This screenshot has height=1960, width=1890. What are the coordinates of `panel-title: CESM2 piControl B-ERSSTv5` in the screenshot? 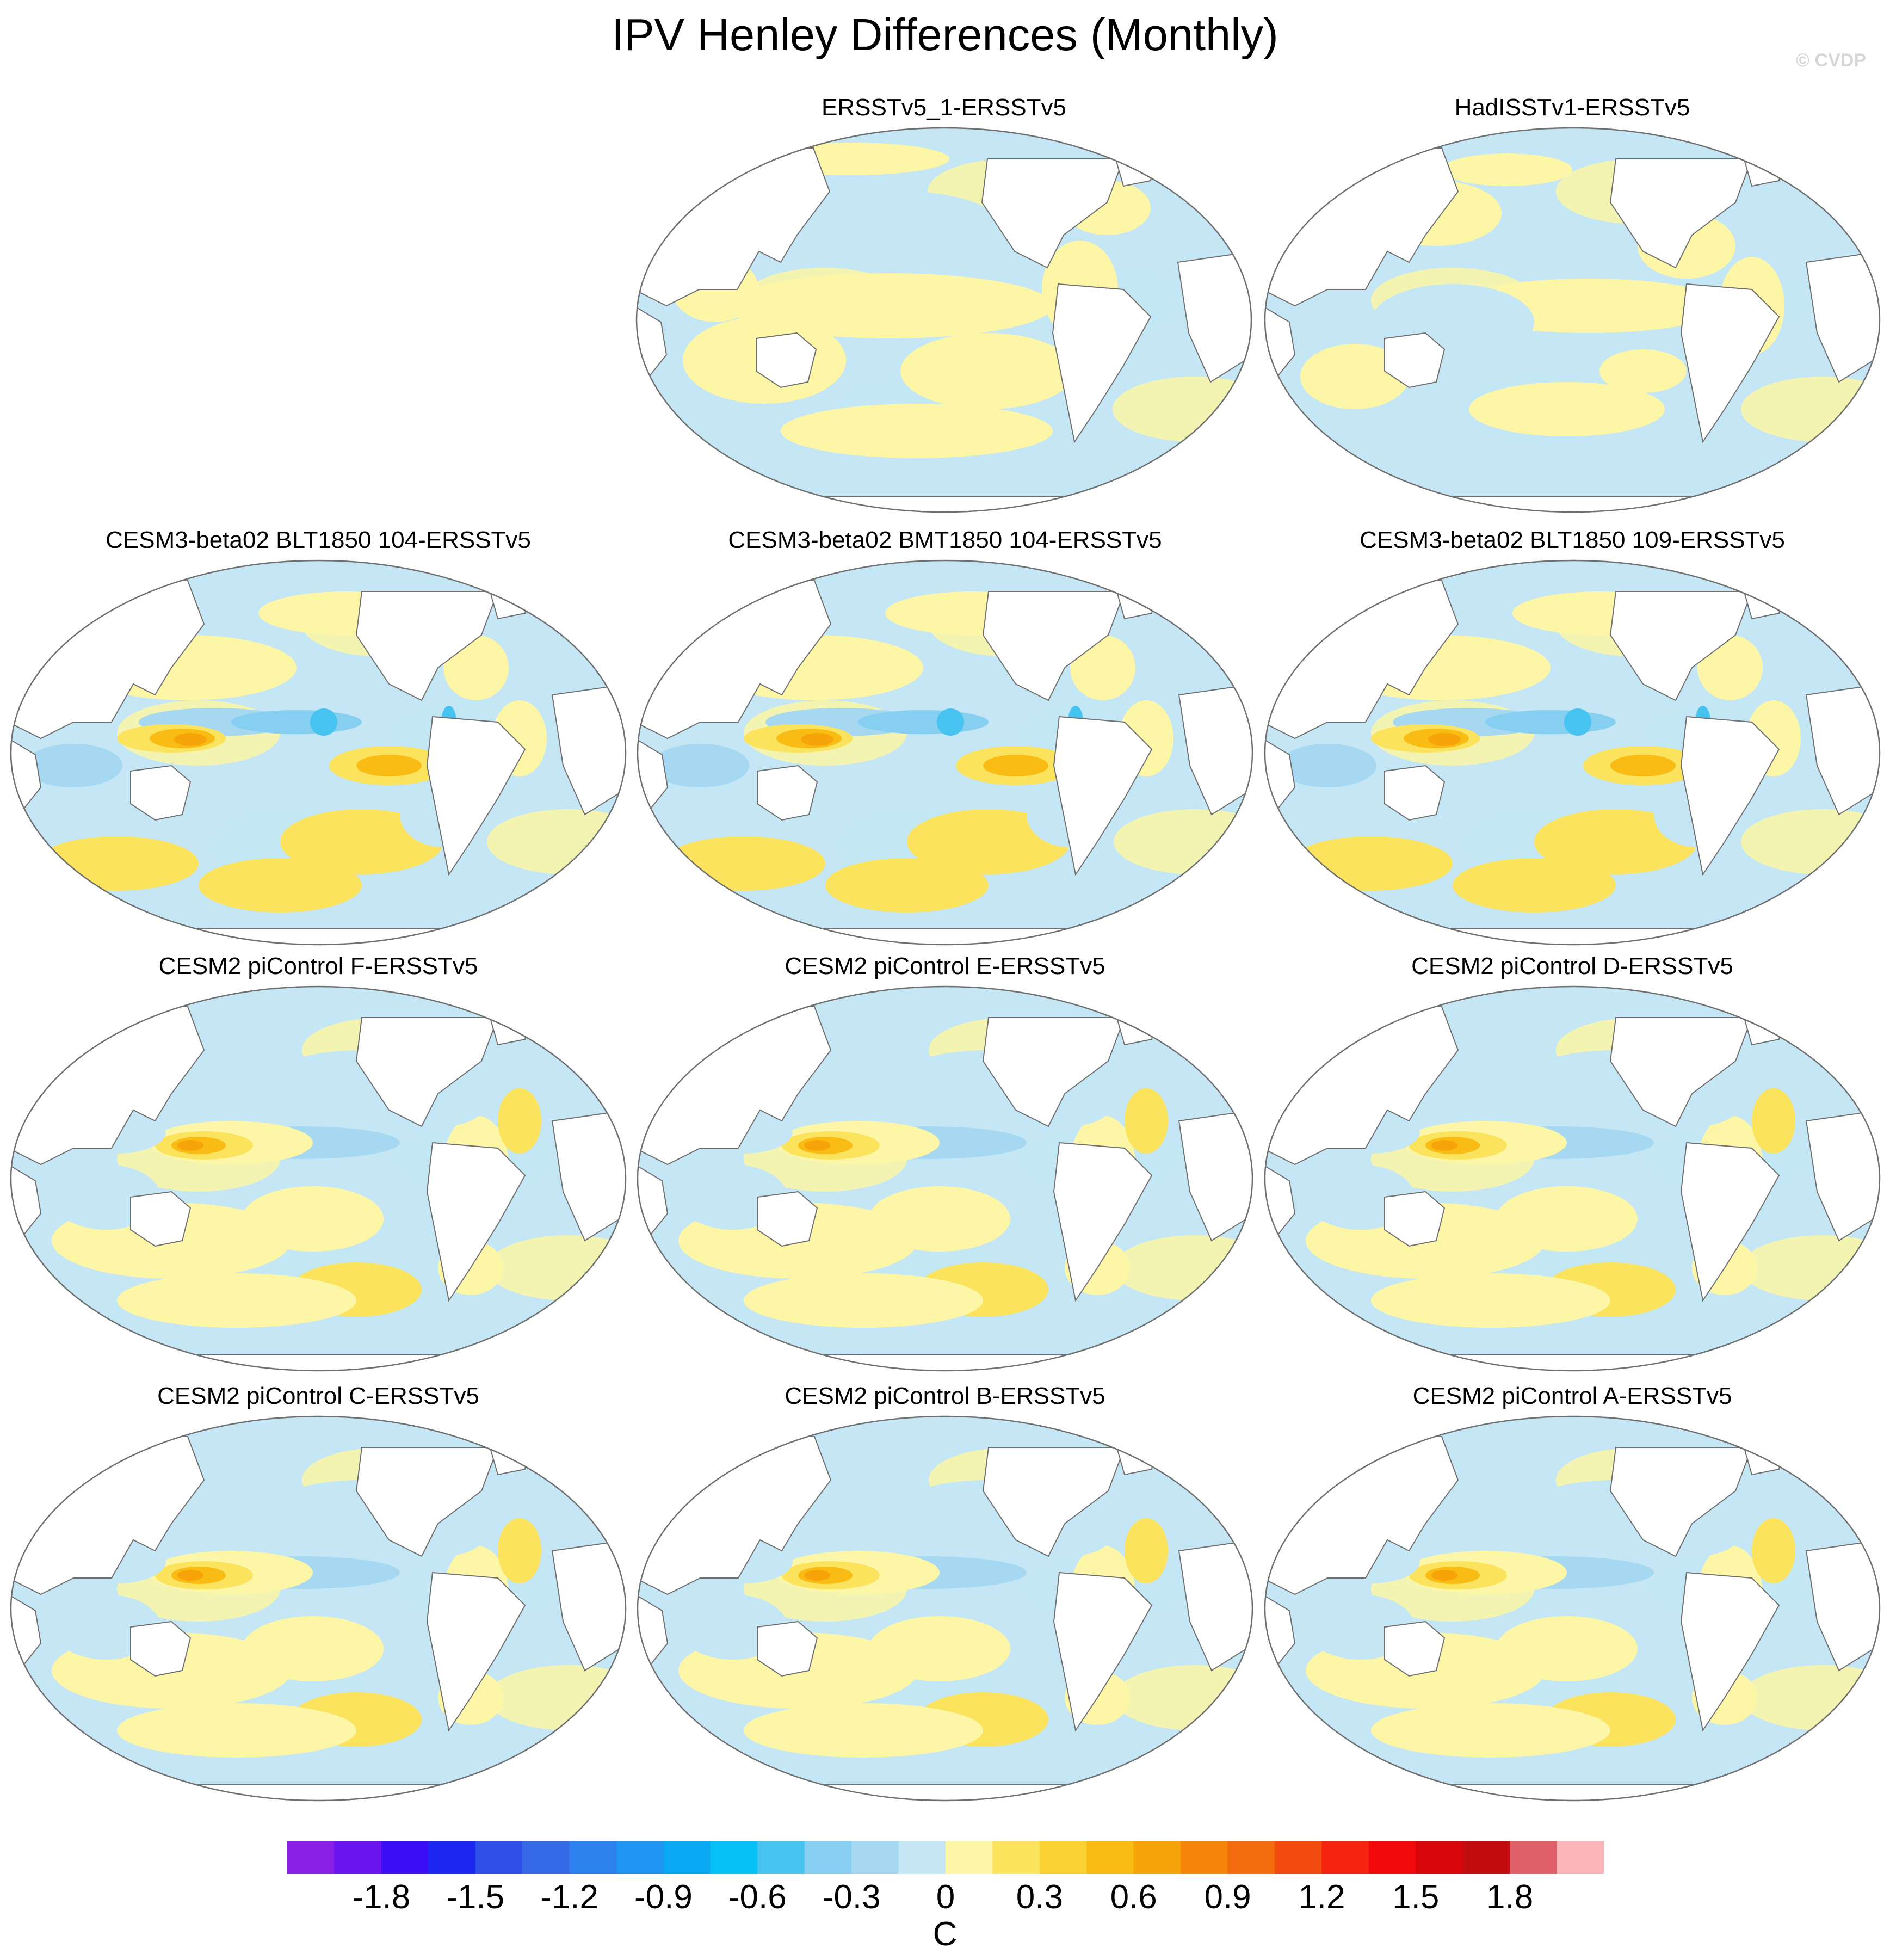 It's located at (945, 1396).